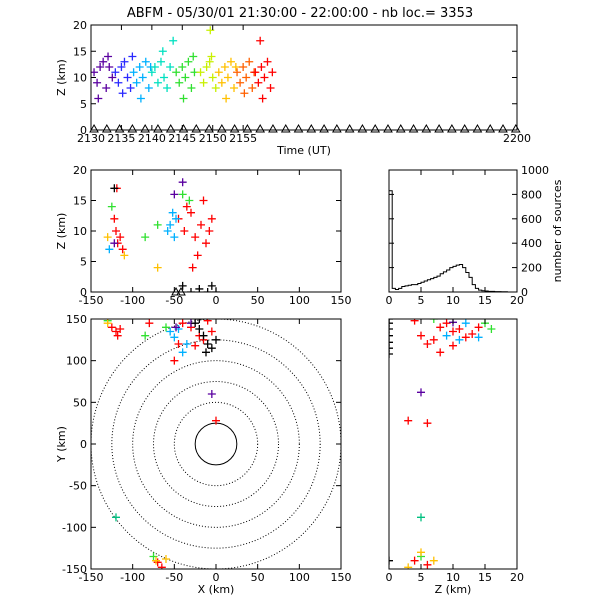  I want to click on y-tick-label: 200, so click(531, 268).